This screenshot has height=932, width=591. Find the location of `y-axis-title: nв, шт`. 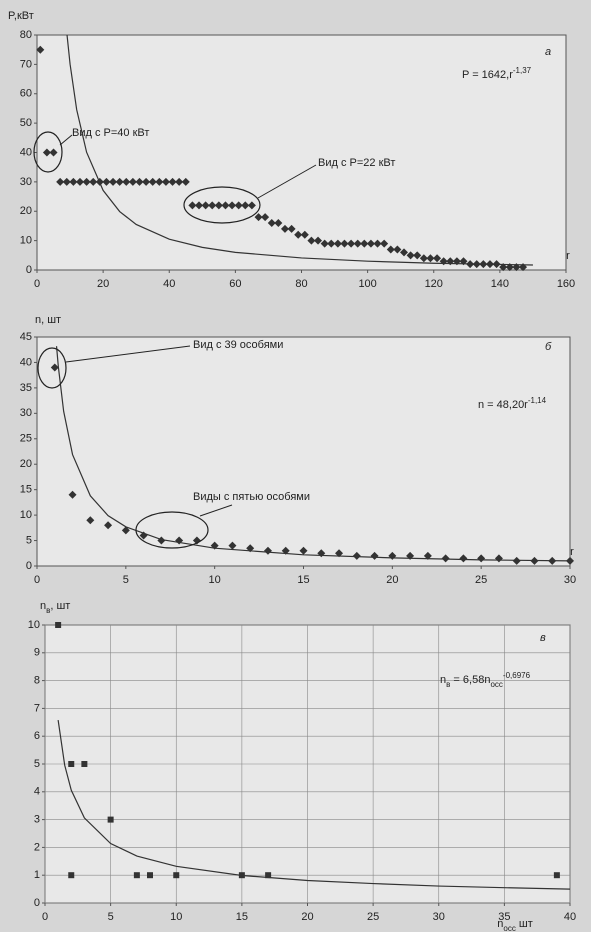

y-axis-title: nв, шт is located at coordinates (55, 607).